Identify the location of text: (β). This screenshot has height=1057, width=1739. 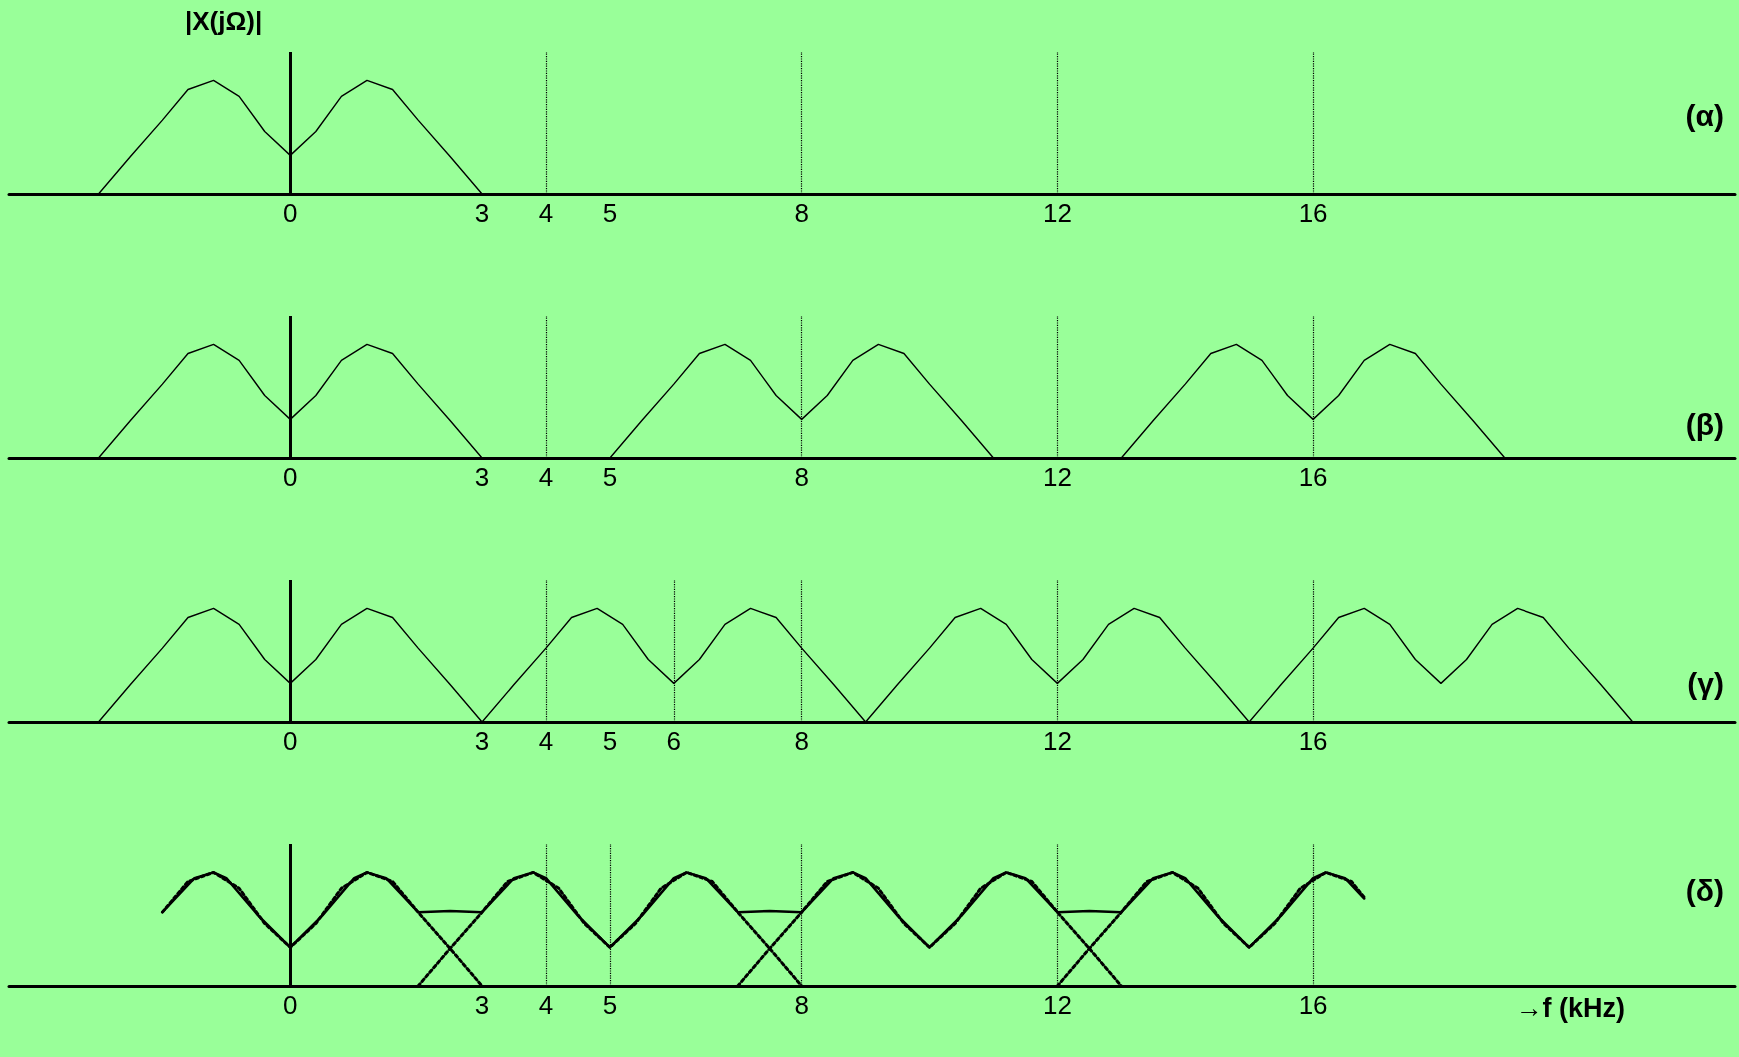
(1705, 424).